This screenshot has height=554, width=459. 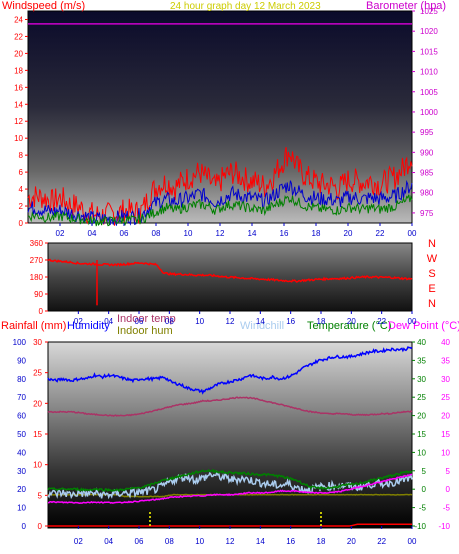 I want to click on humidity-tick-label: 0, so click(x=24, y=526).